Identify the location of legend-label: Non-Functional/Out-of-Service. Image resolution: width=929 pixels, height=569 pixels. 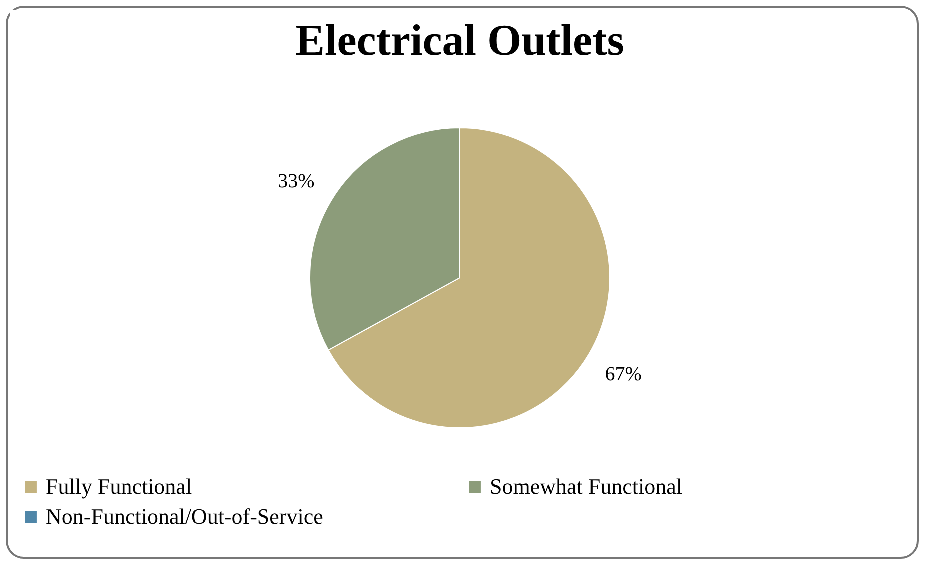
(185, 516).